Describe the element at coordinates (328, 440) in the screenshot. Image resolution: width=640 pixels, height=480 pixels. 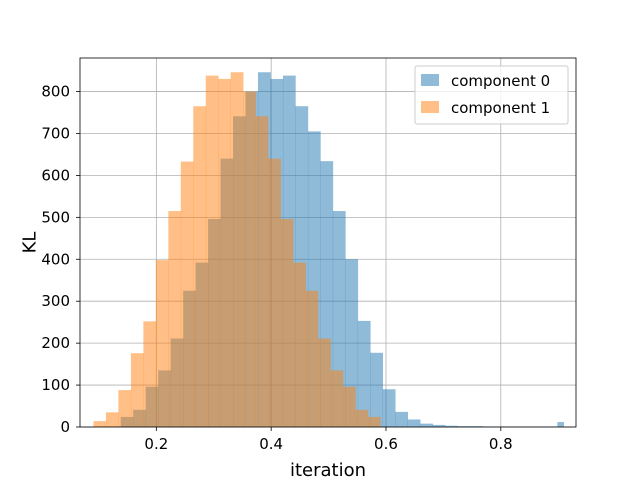
I see `x-axis-ticks: 0.2 0.4 0.6 0.8` at that location.